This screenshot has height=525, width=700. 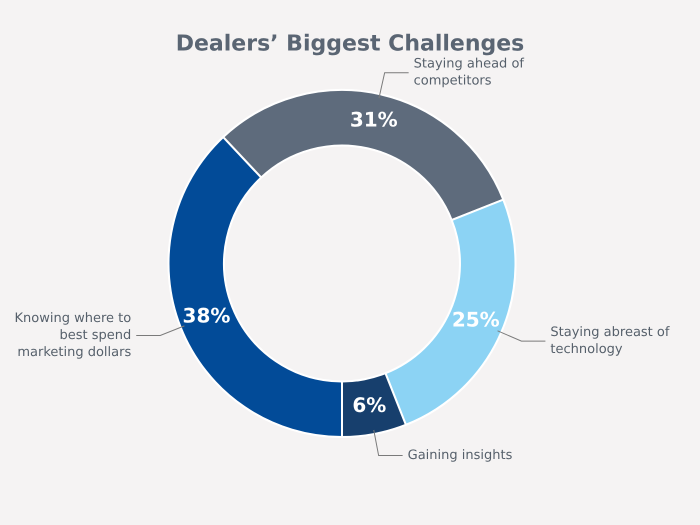 What do you see at coordinates (610, 341) in the screenshot?
I see `slice-label: Staying abreast of technology` at bounding box center [610, 341].